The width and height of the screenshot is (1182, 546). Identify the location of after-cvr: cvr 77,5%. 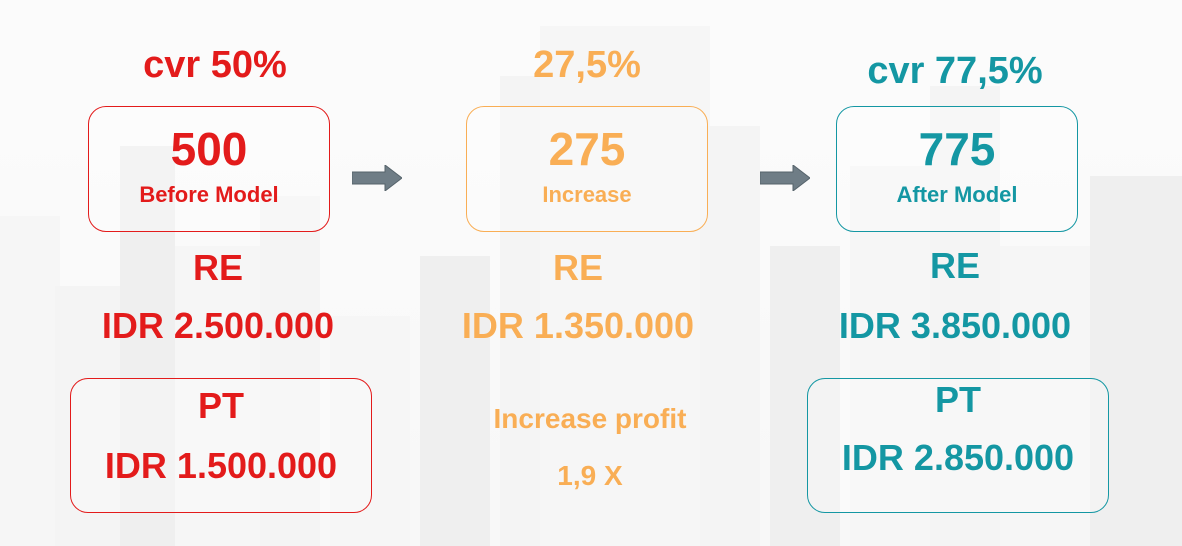
(955, 71).